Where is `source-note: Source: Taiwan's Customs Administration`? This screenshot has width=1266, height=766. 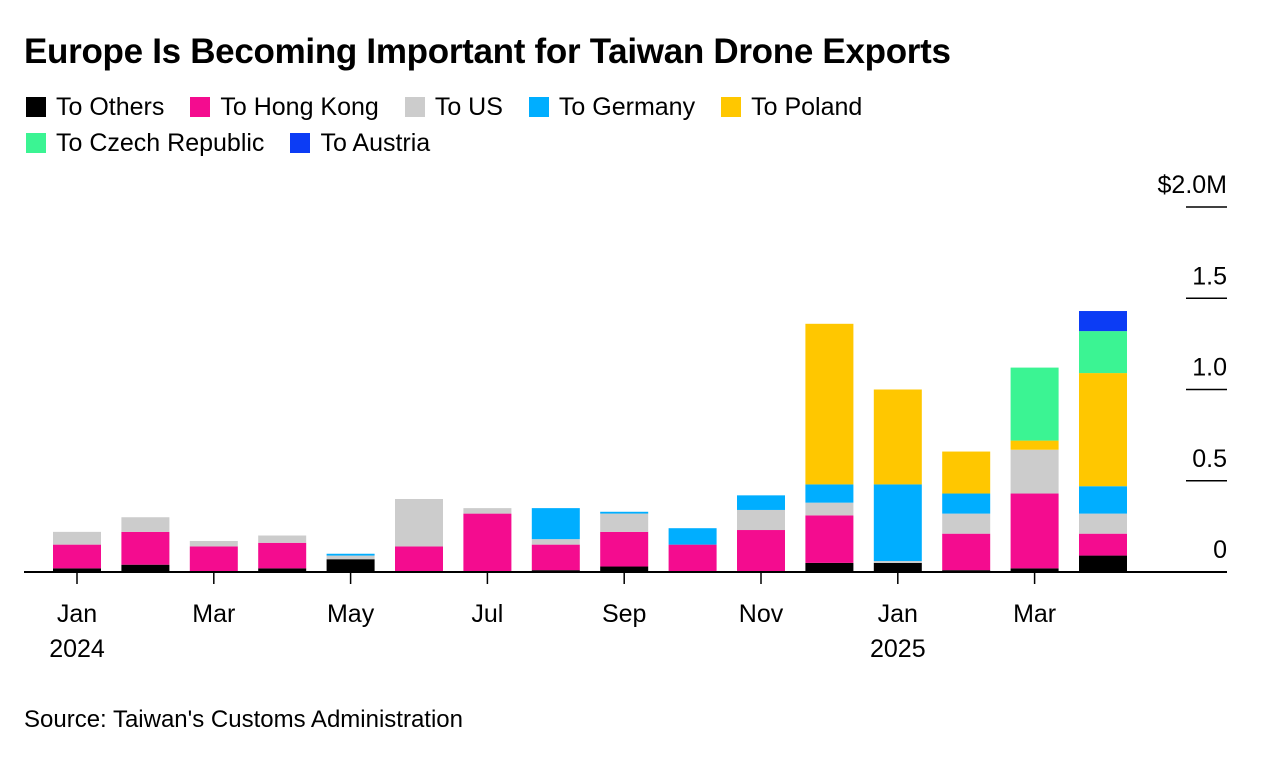 source-note: Source: Taiwan's Customs Administration is located at coordinates (243, 719).